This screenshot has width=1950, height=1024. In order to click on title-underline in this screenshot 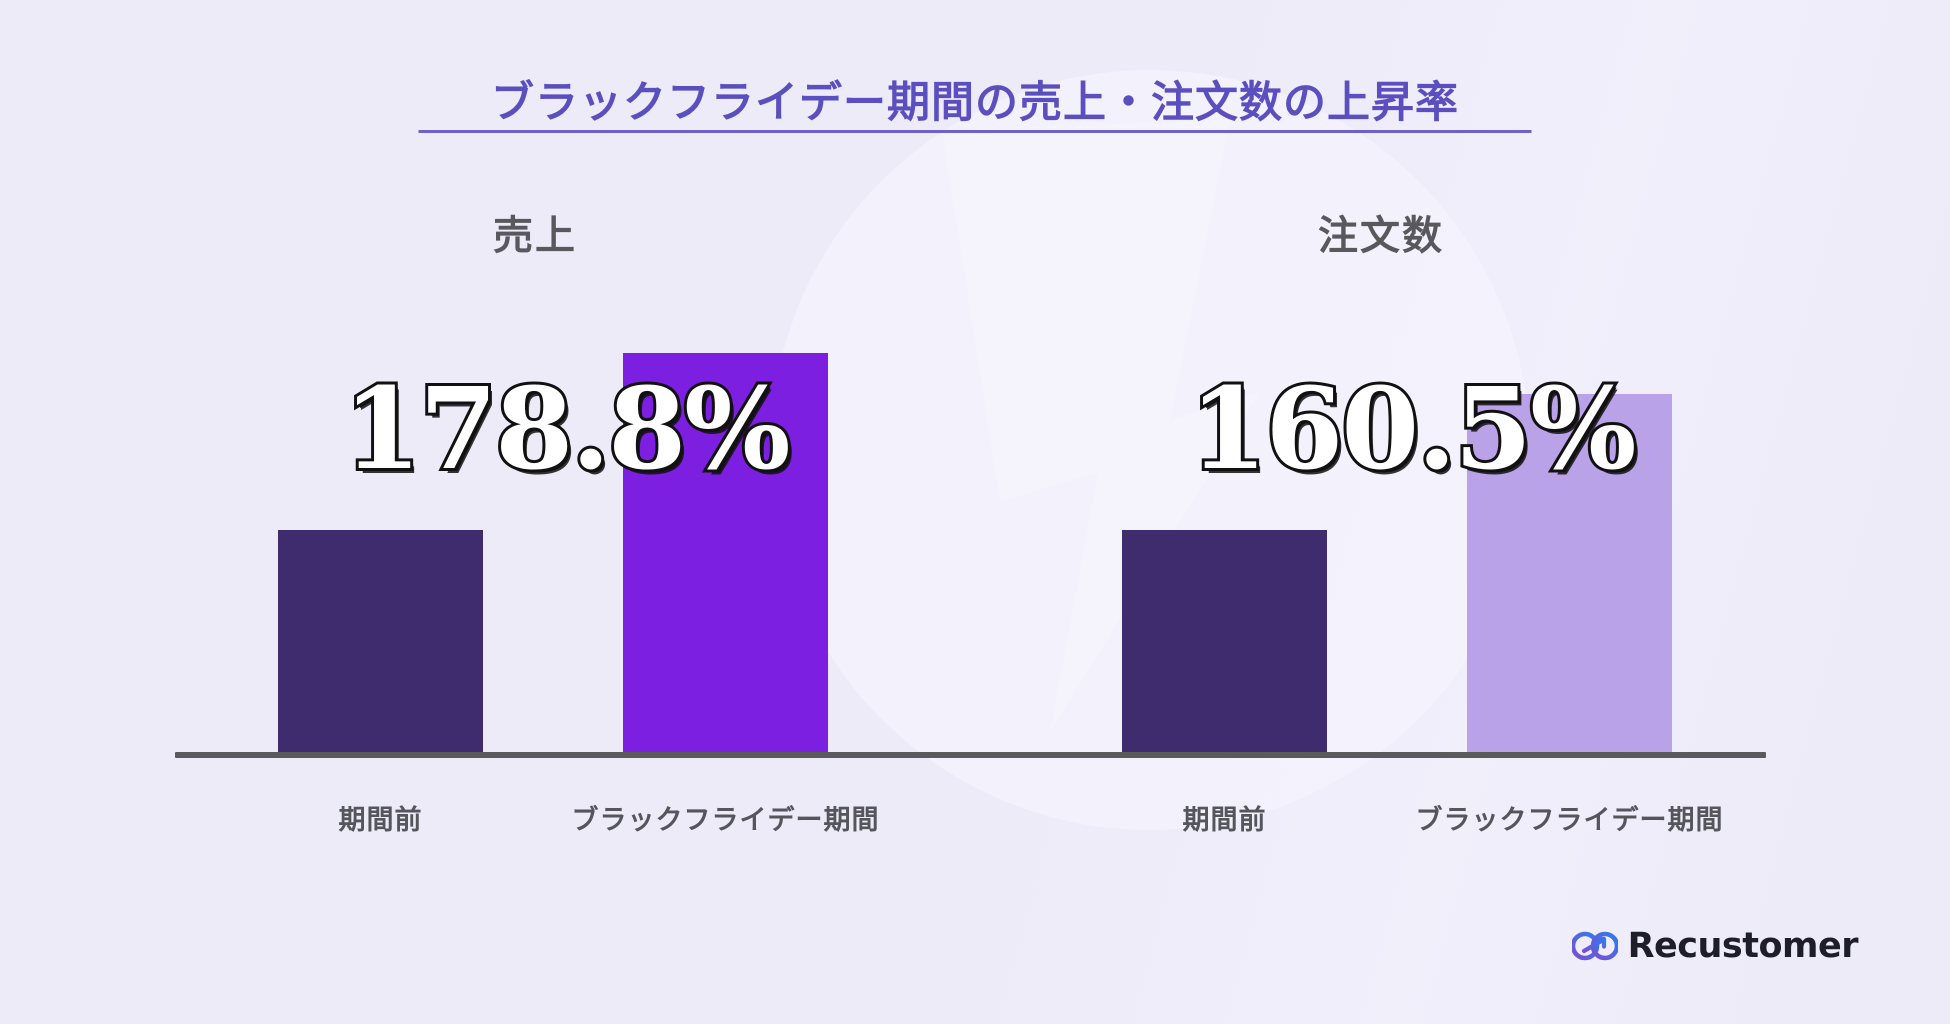, I will do `click(975, 131)`.